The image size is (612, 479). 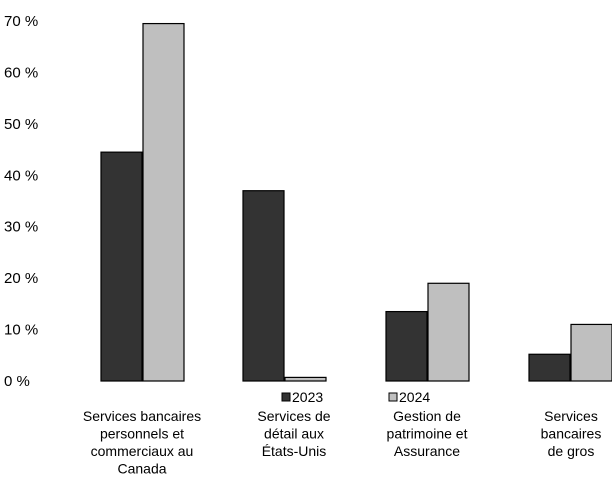 I want to click on category-label-2: Gestion de patrimoine et Assurance, so click(x=427, y=433).